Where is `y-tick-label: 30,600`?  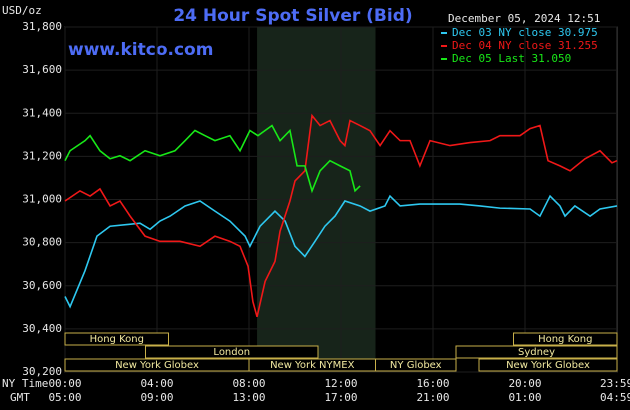 y-tick-label: 30,600 is located at coordinates (42, 285).